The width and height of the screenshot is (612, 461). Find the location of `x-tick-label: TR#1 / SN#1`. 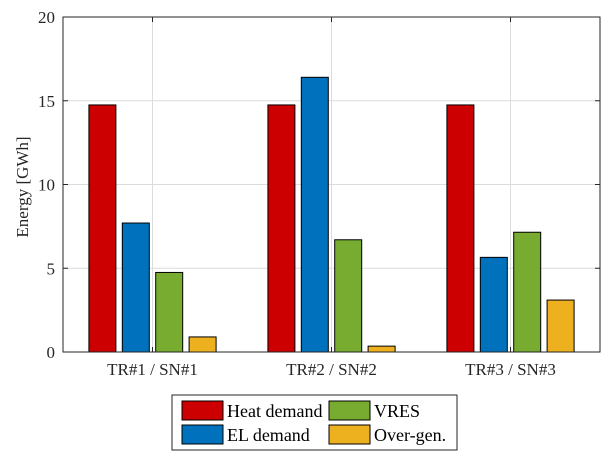

x-tick-label: TR#1 / SN#1 is located at coordinates (152, 369).